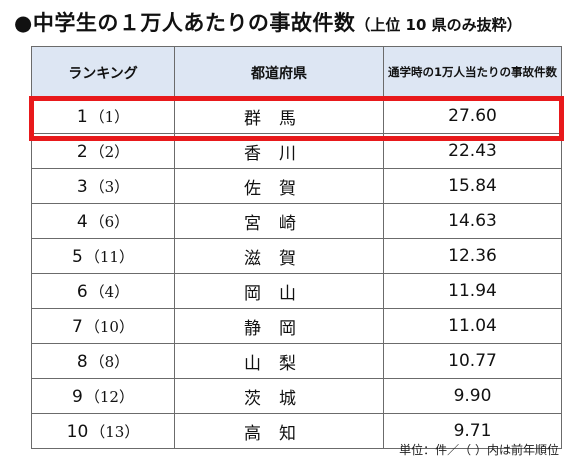 This screenshot has width=587, height=468. What do you see at coordinates (82, 151) in the screenshot?
I see `rank-number: 2` at bounding box center [82, 151].